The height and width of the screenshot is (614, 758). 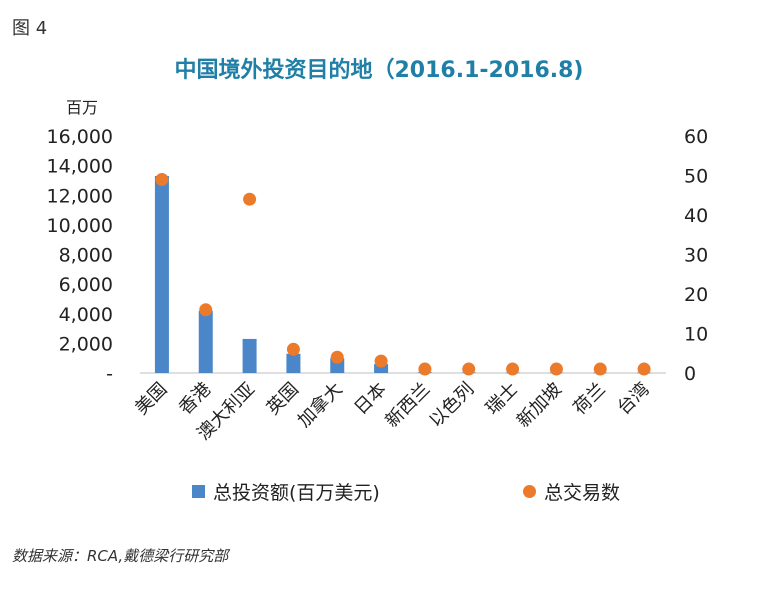 I want to click on legend-bar-label: 总投资额(百万美元), so click(x=296, y=493).